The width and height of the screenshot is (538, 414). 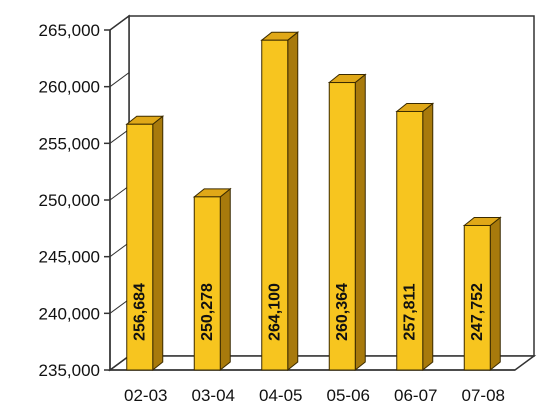 I want to click on x-tick-label: 07-08, so click(x=483, y=395).